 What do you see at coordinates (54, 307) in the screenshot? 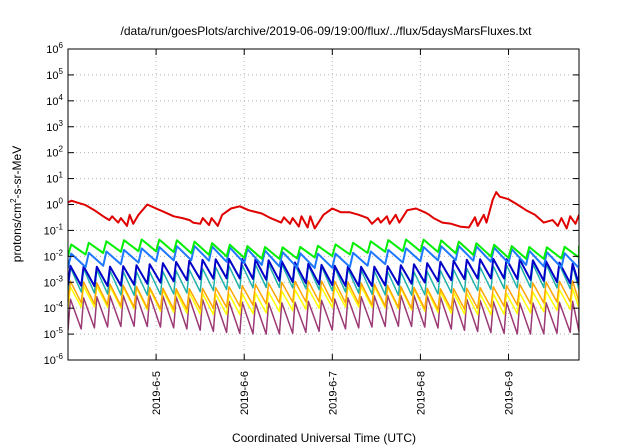
I see `y-tick-label: 10⁻⁴` at bounding box center [54, 307].